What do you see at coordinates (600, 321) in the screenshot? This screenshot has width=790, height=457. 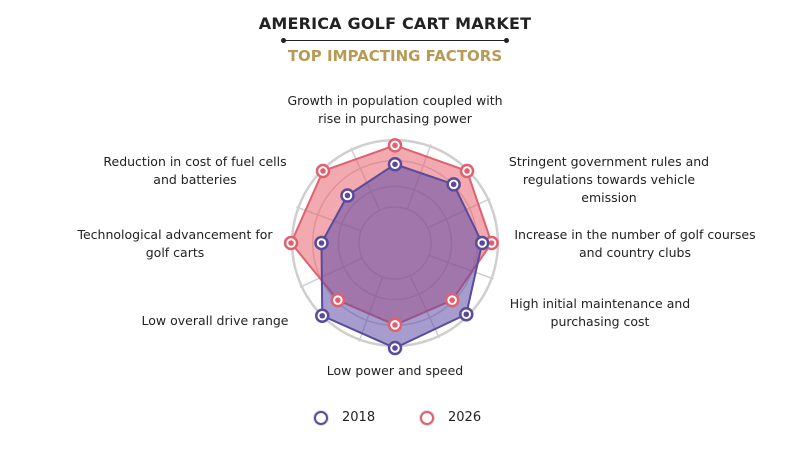 I see `axis-label-line: purchasing cost` at bounding box center [600, 321].